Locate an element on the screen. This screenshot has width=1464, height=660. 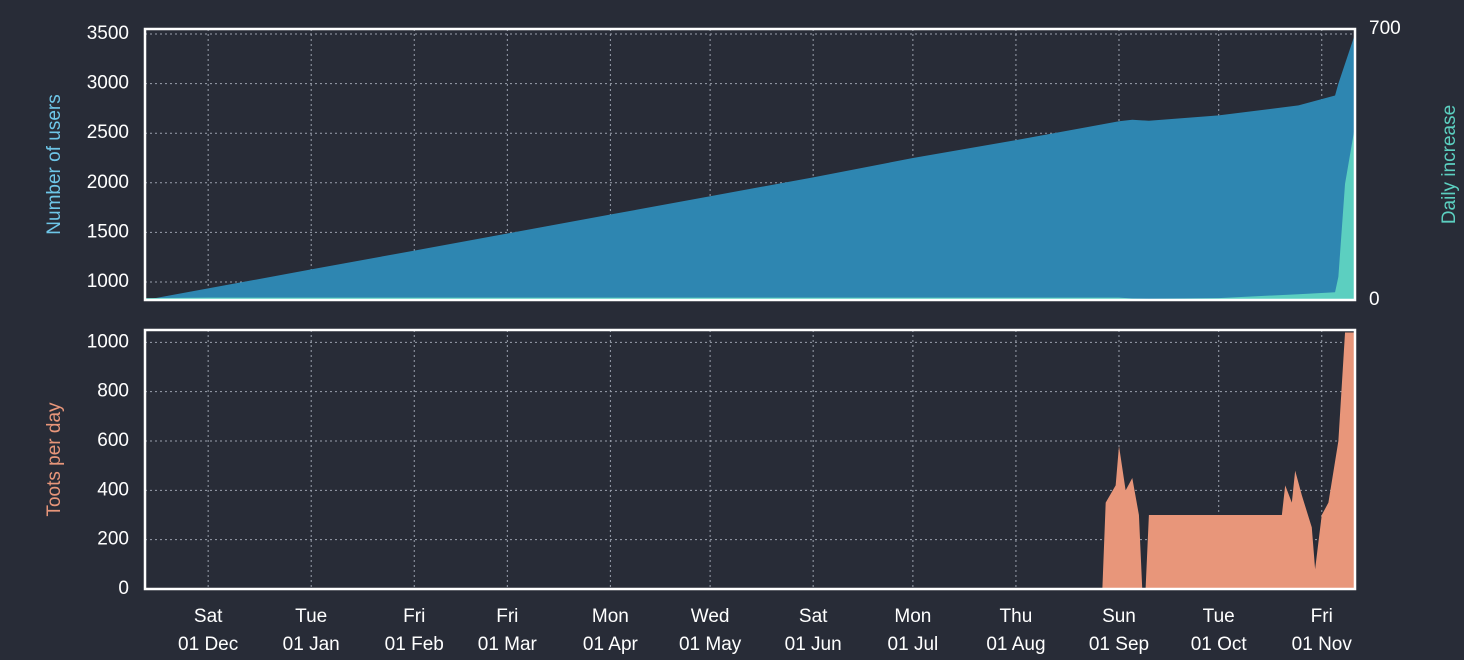
y-axis-label: Number of users is located at coordinates (54, 164).